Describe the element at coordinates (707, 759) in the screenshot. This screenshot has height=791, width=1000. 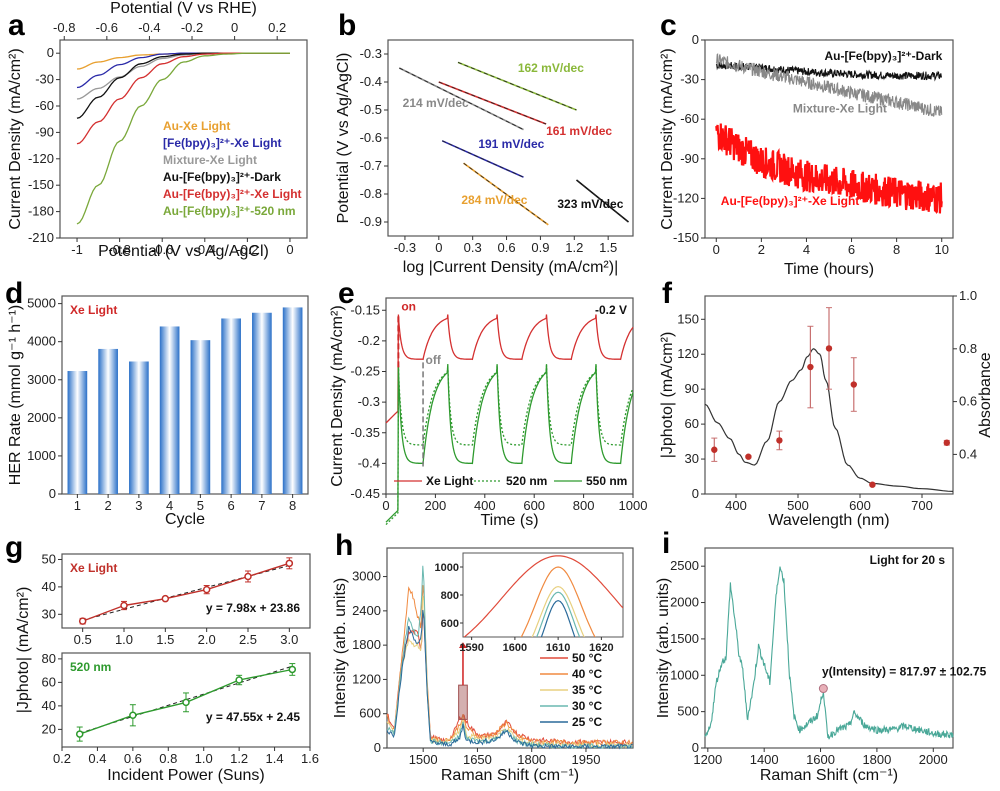
I see `x-tick-label: 1200` at that location.